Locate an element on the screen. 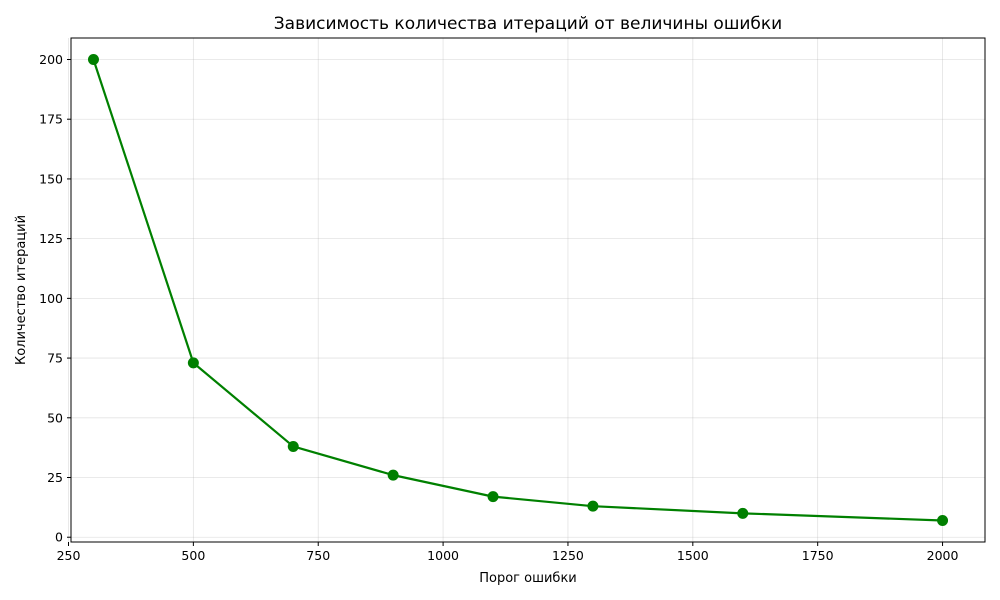  x-tick-label: 1000 is located at coordinates (443, 555).